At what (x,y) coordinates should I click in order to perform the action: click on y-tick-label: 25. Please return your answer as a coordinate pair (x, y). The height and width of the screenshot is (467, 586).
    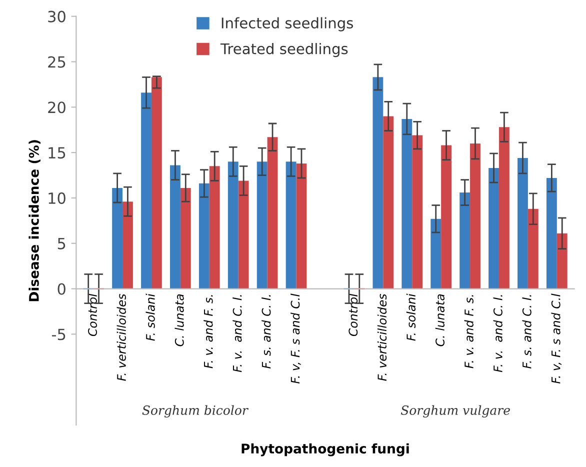
    Looking at the image, I should click on (57, 62).